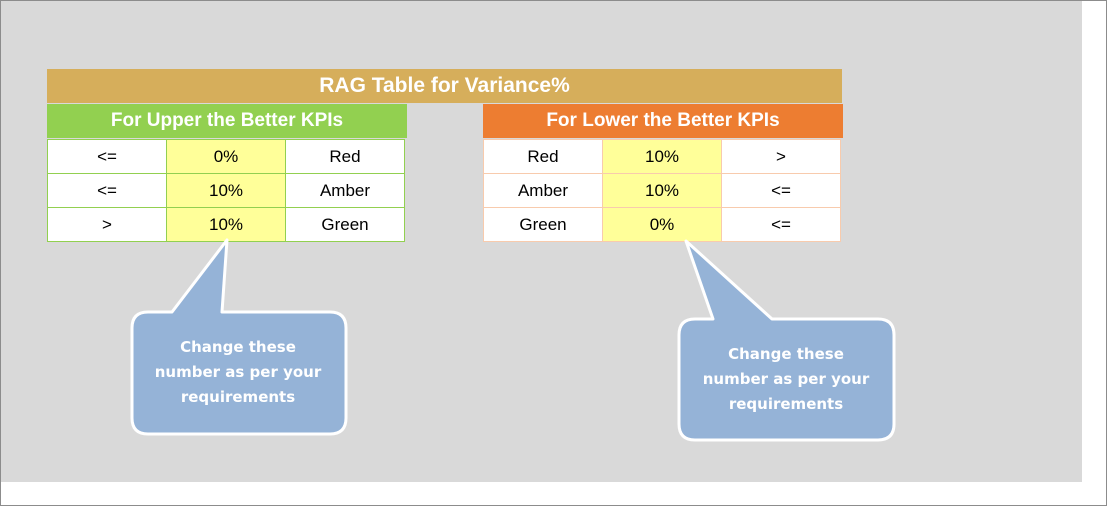 The image size is (1107, 506). I want to click on rag-table-title: RAG Table for Variance%, so click(444, 86).